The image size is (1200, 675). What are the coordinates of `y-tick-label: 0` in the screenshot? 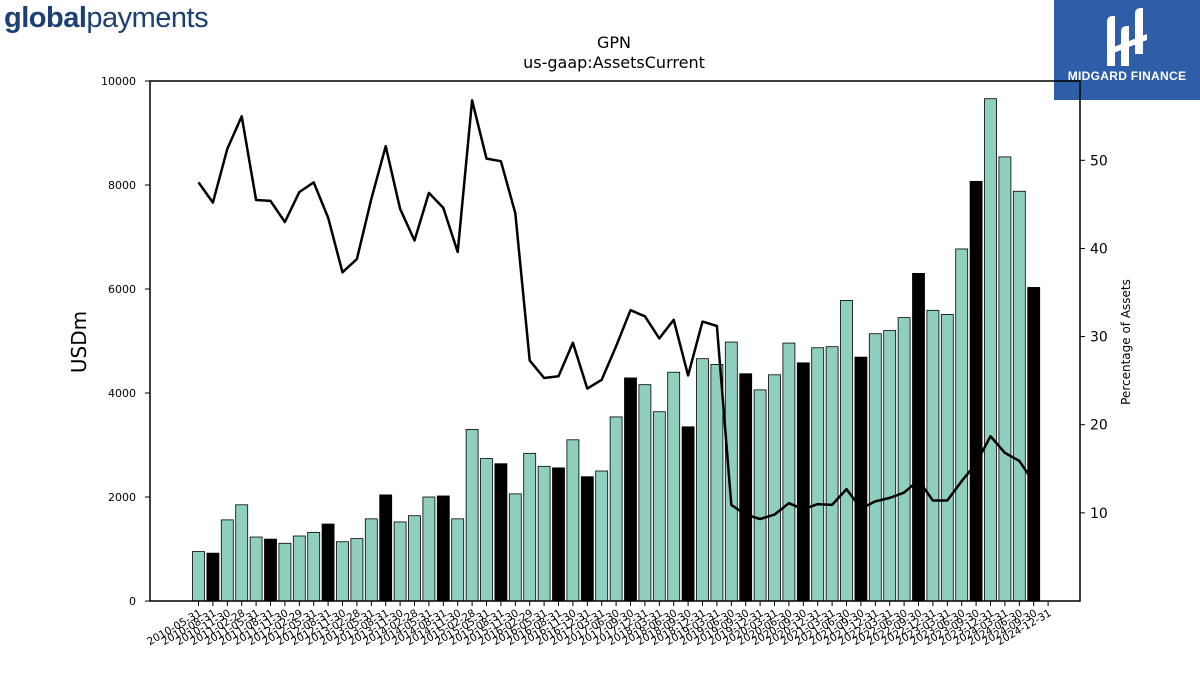 It's located at (132, 601).